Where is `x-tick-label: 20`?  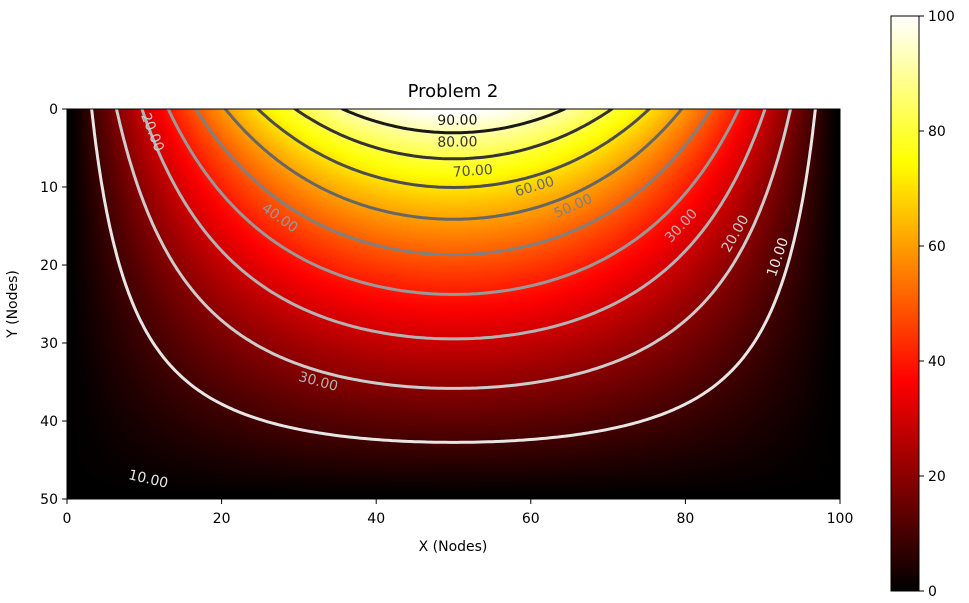
x-tick-label: 20 is located at coordinates (222, 519).